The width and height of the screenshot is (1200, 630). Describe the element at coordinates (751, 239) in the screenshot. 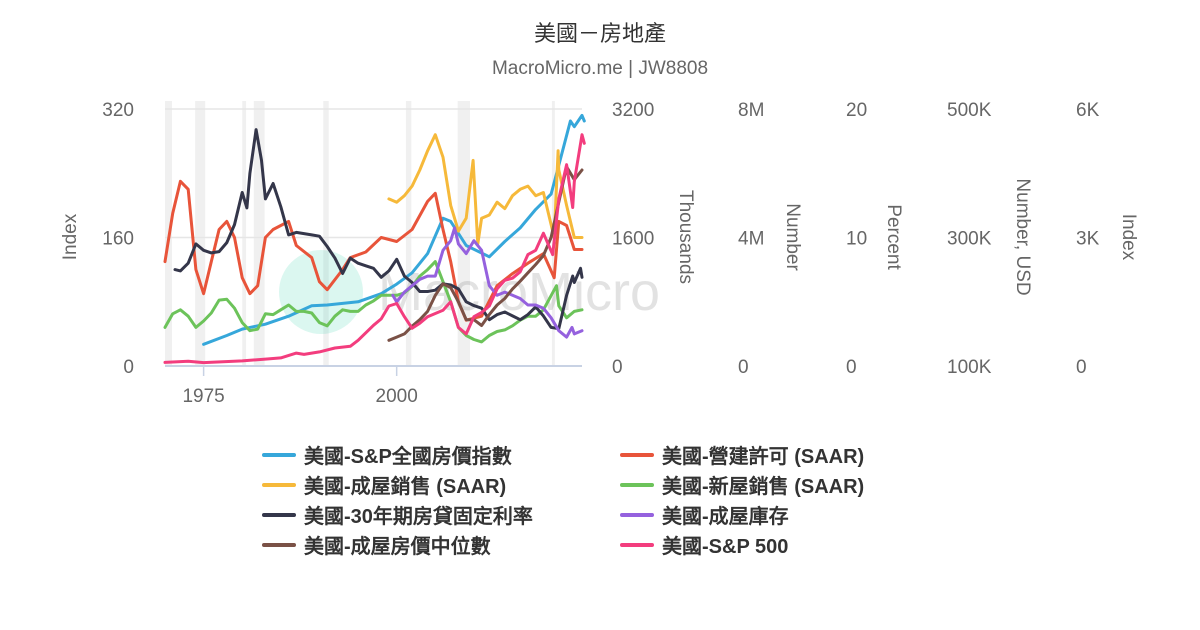

I see `y-tick-label-number: 4M` at that location.